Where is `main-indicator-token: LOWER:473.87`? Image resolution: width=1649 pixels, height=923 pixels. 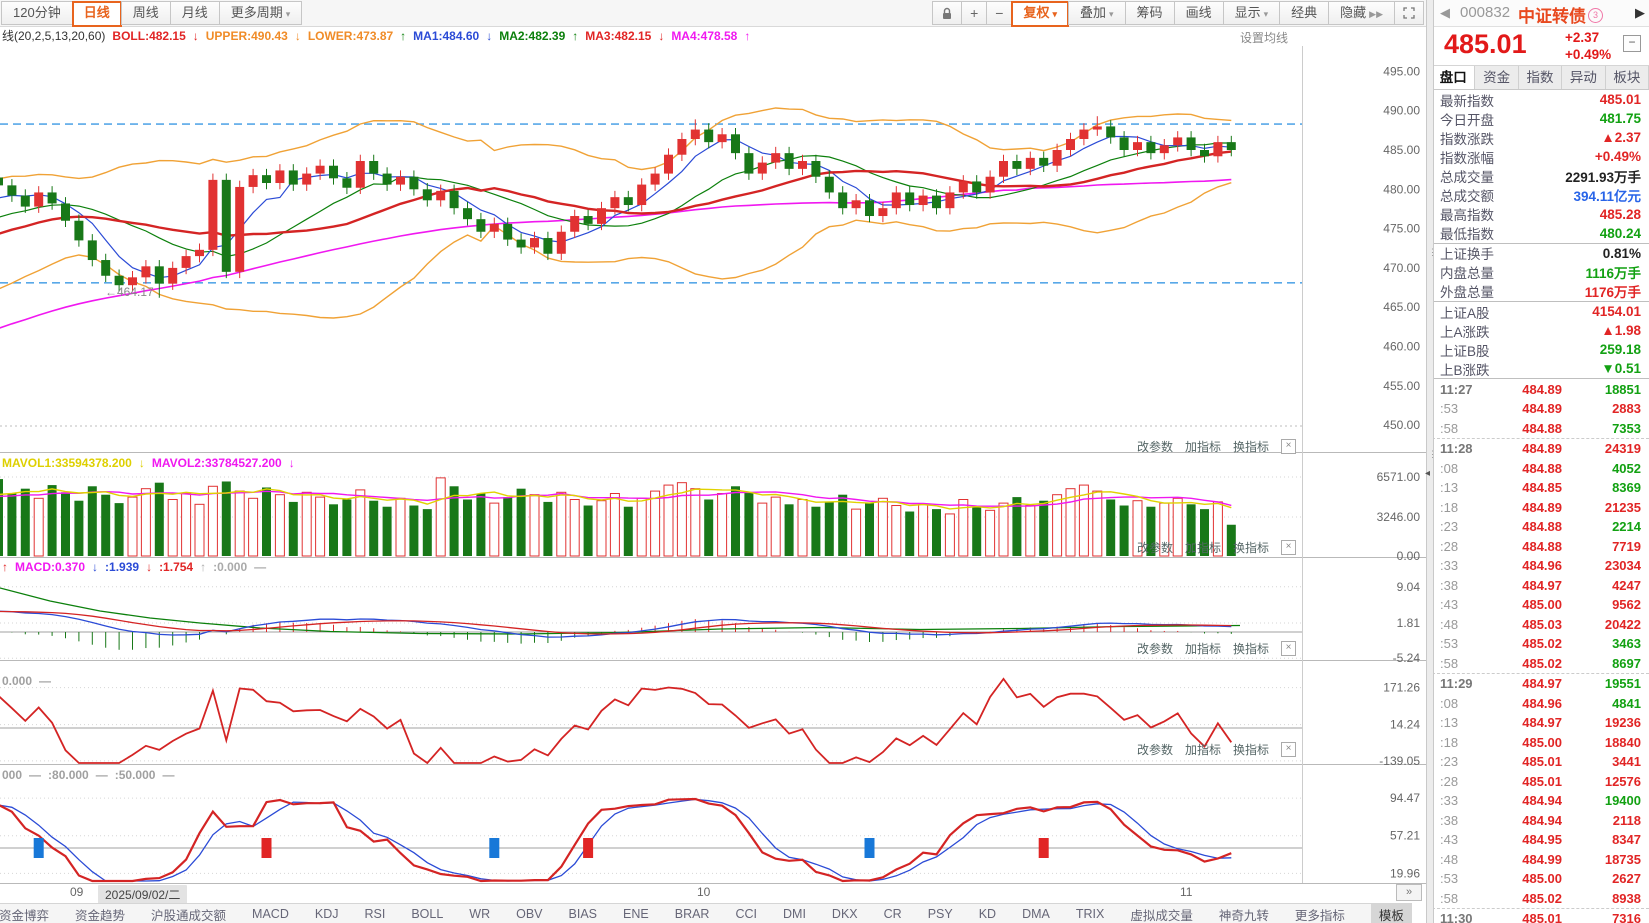 main-indicator-token: LOWER:473.87 is located at coordinates (350, 36).